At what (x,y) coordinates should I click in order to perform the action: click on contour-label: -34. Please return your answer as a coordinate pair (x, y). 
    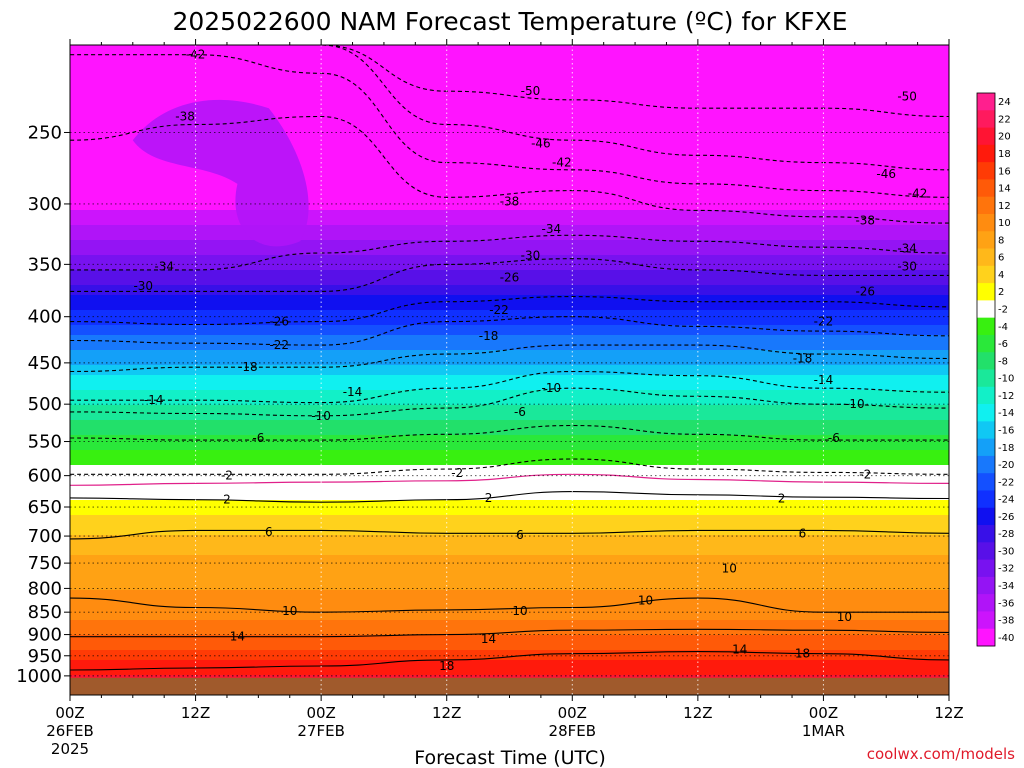
    Looking at the image, I should click on (164, 267).